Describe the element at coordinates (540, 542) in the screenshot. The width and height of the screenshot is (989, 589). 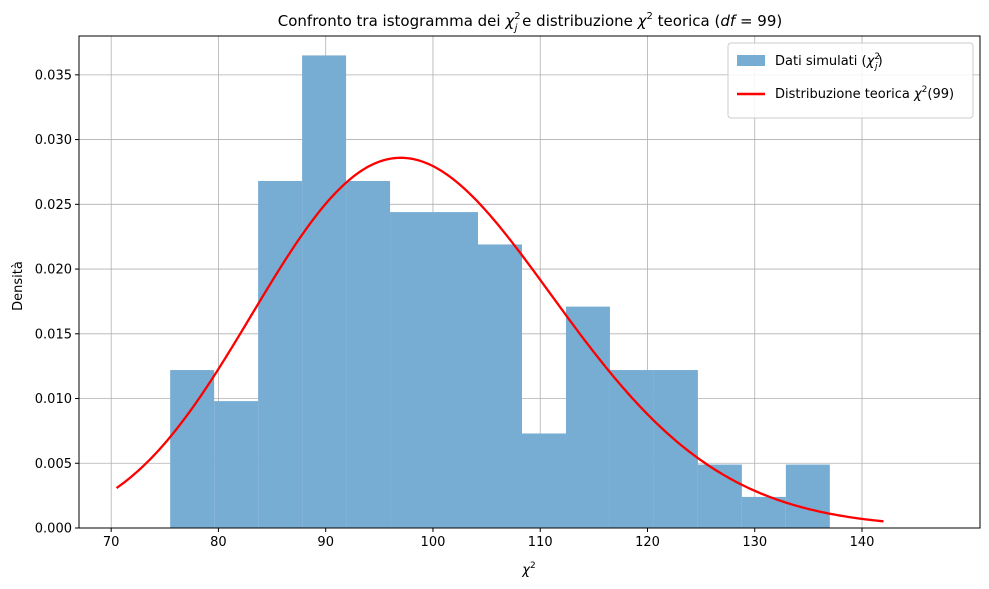
I see `x-tick-label: 110` at that location.